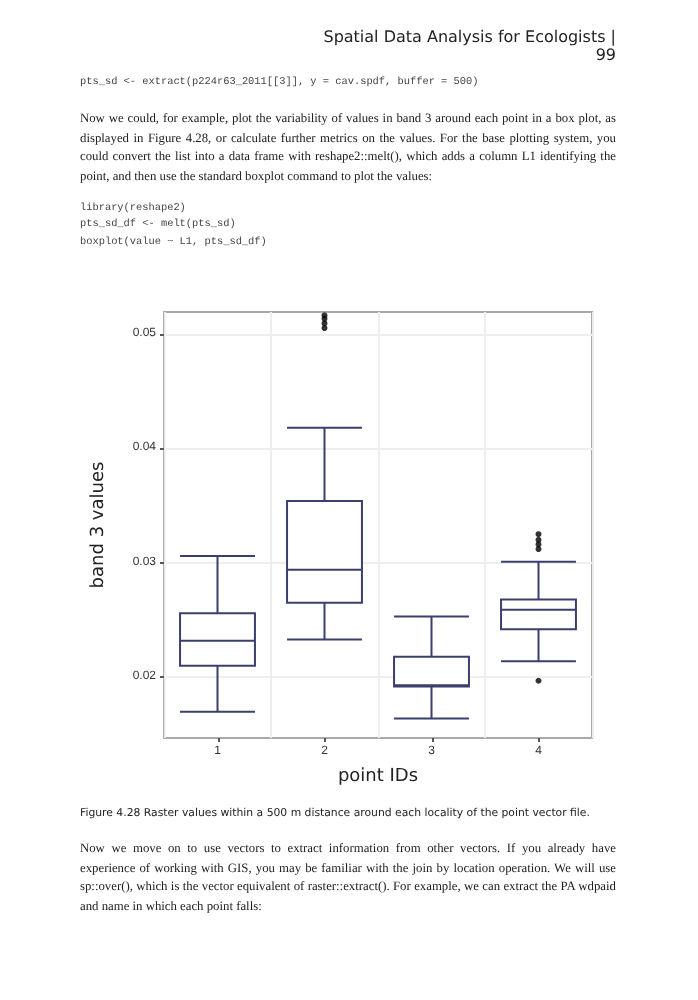 The width and height of the screenshot is (698, 1000). I want to click on x-axis-title: point IDs, so click(378, 776).